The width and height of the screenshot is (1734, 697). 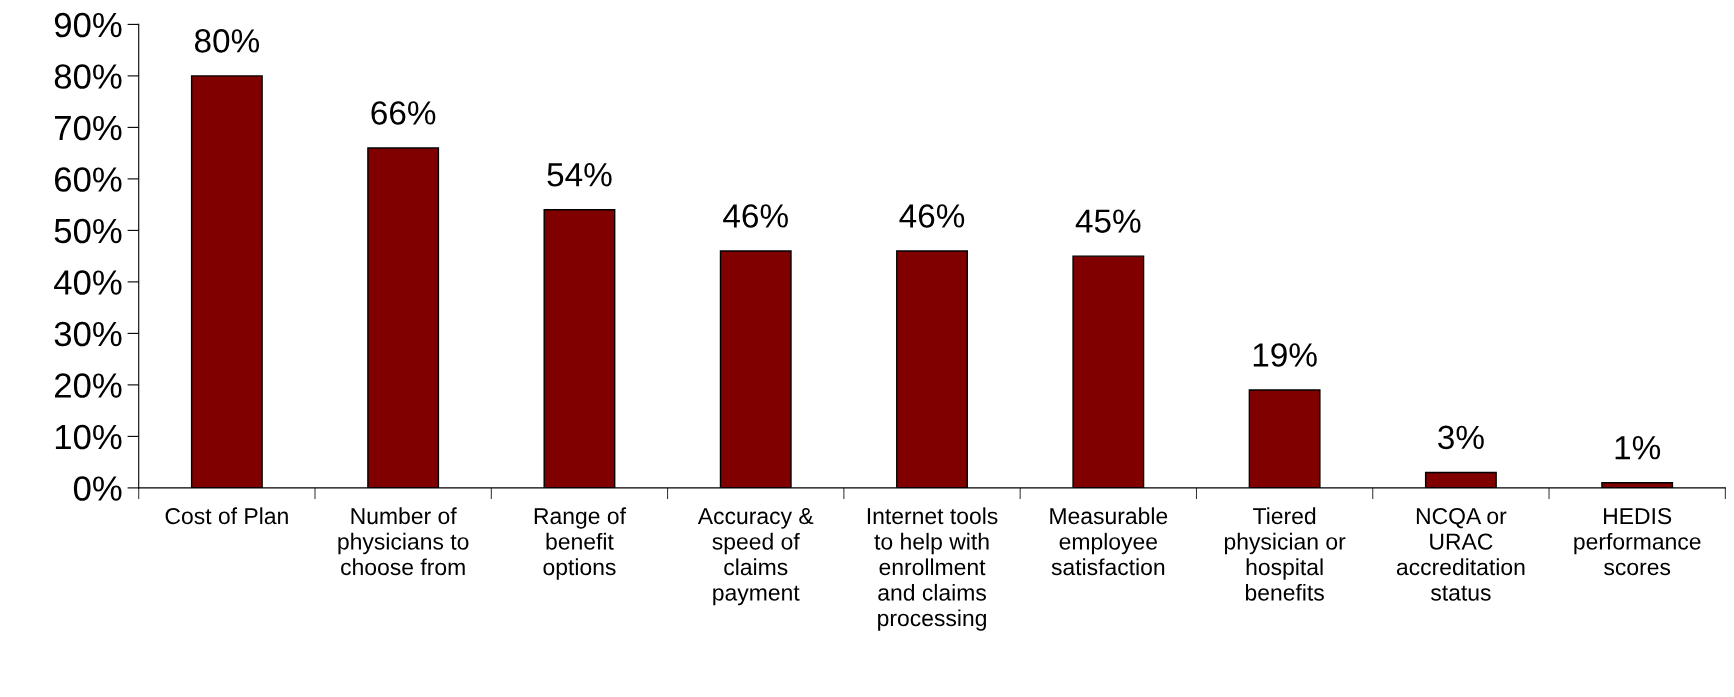 What do you see at coordinates (1637, 541) in the screenshot?
I see `x-tick-label: HEDIS performance scores` at bounding box center [1637, 541].